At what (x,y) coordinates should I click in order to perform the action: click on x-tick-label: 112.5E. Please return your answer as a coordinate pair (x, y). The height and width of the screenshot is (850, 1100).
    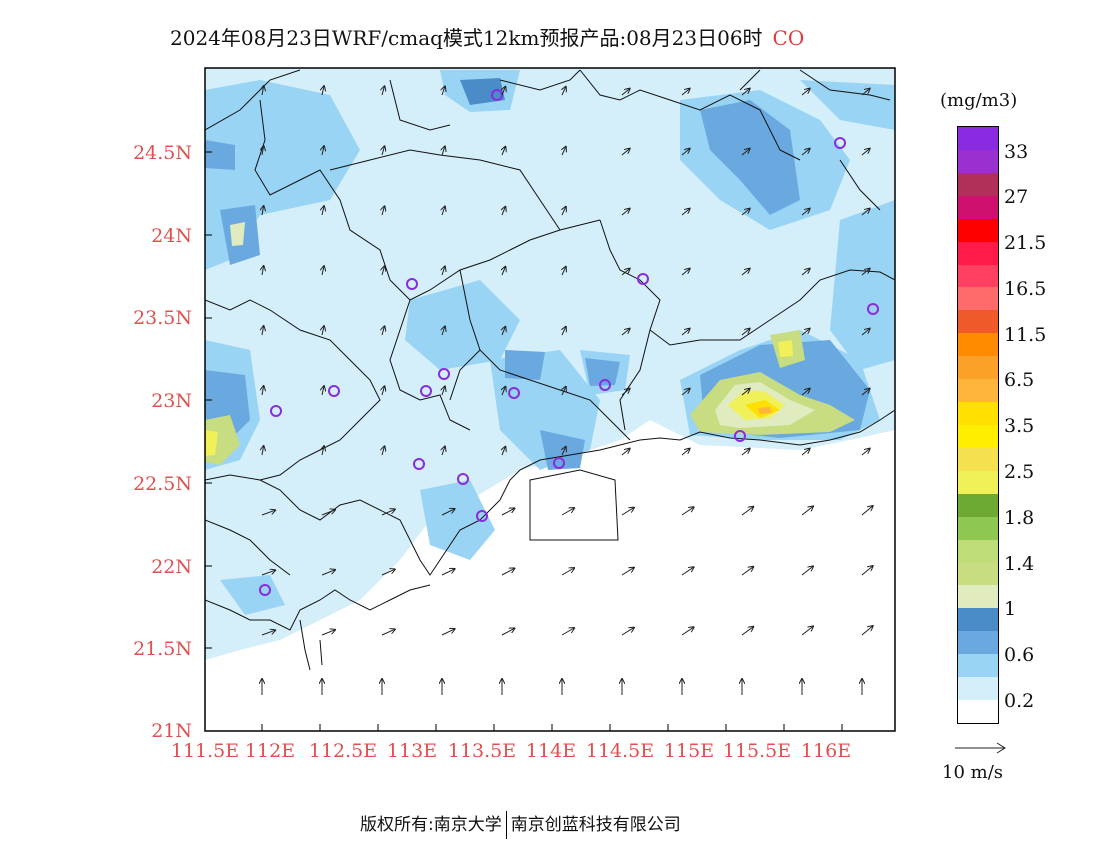
    Looking at the image, I should click on (343, 751).